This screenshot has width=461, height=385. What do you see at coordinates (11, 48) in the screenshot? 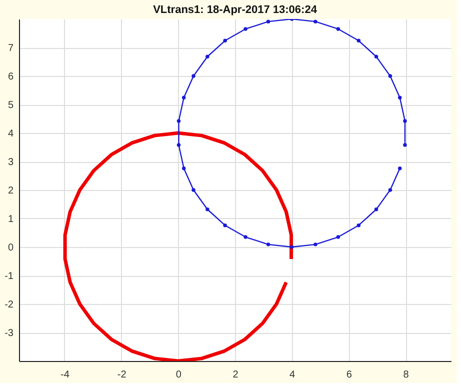
I see `y-tick-label: 7` at bounding box center [11, 48].